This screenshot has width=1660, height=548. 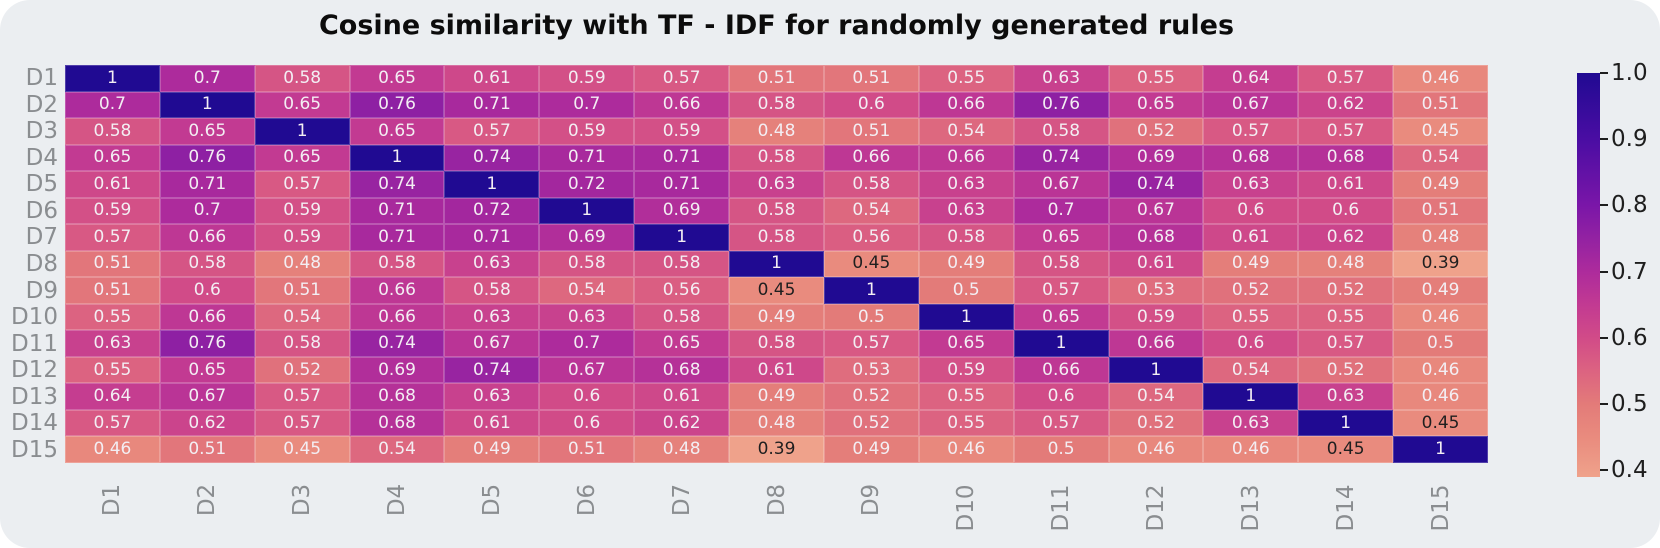 What do you see at coordinates (492, 211) in the screenshot?
I see `heatmap-cell: 0.72` at bounding box center [492, 211].